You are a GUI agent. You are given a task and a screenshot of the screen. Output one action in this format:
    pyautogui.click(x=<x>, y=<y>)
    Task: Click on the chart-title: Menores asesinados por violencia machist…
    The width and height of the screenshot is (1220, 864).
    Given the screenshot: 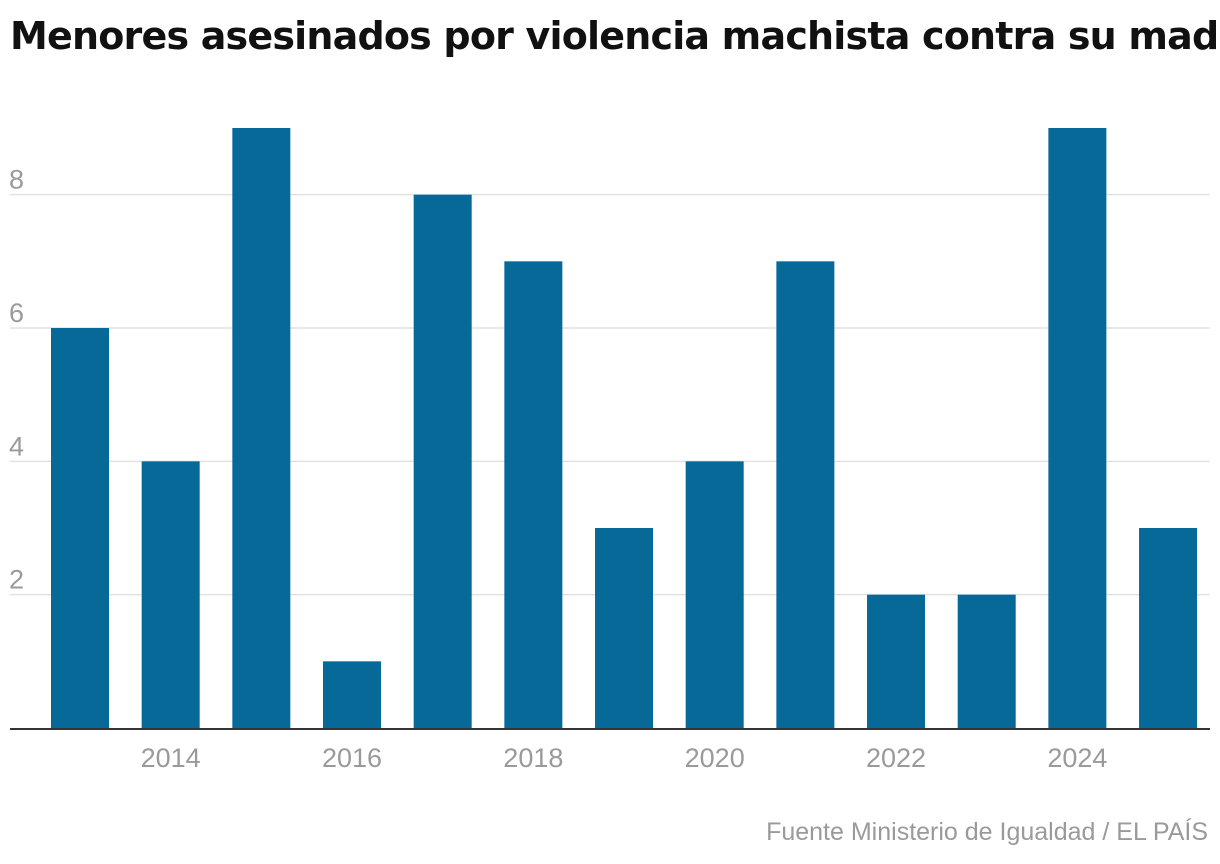 What is the action you would take?
    pyautogui.click(x=615, y=36)
    